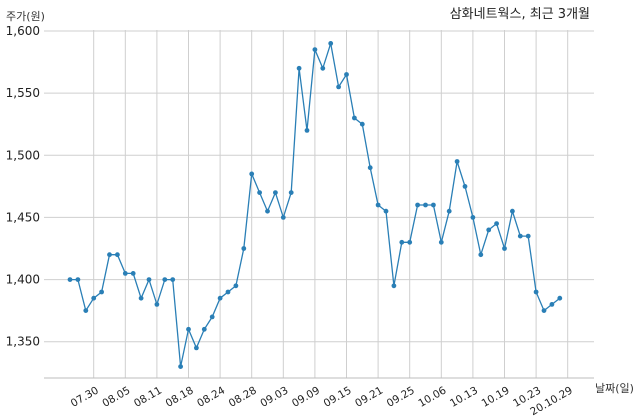  Describe the element at coordinates (306, 396) in the screenshot. I see `x-tick-label: 09.09` at that location.